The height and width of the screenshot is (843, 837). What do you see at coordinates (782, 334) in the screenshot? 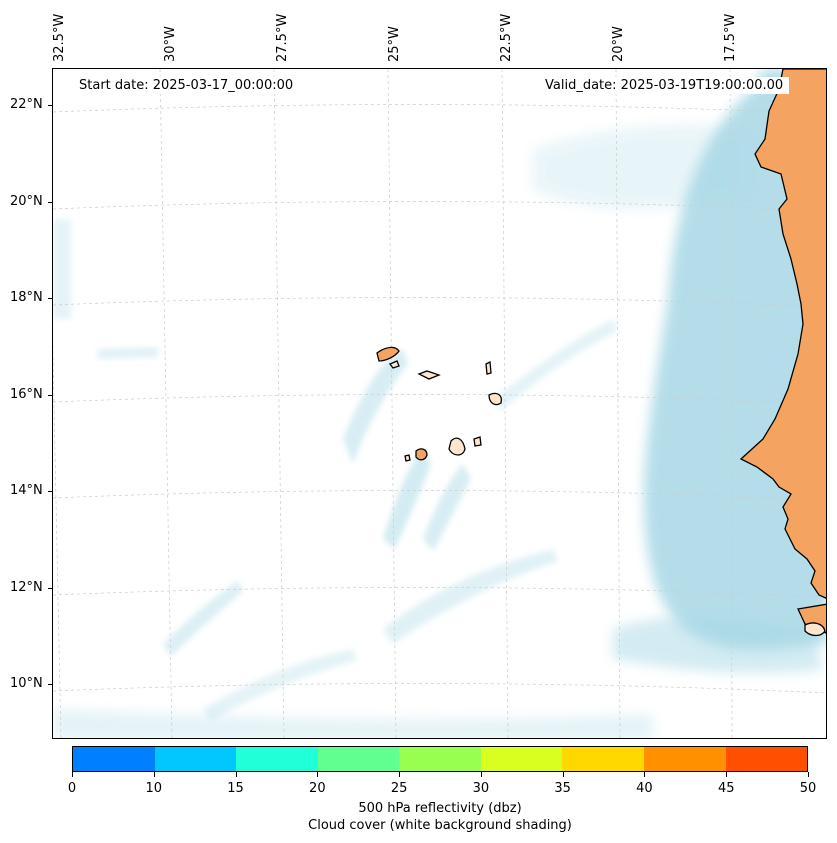
I see `africa-coastline` at bounding box center [782, 334].